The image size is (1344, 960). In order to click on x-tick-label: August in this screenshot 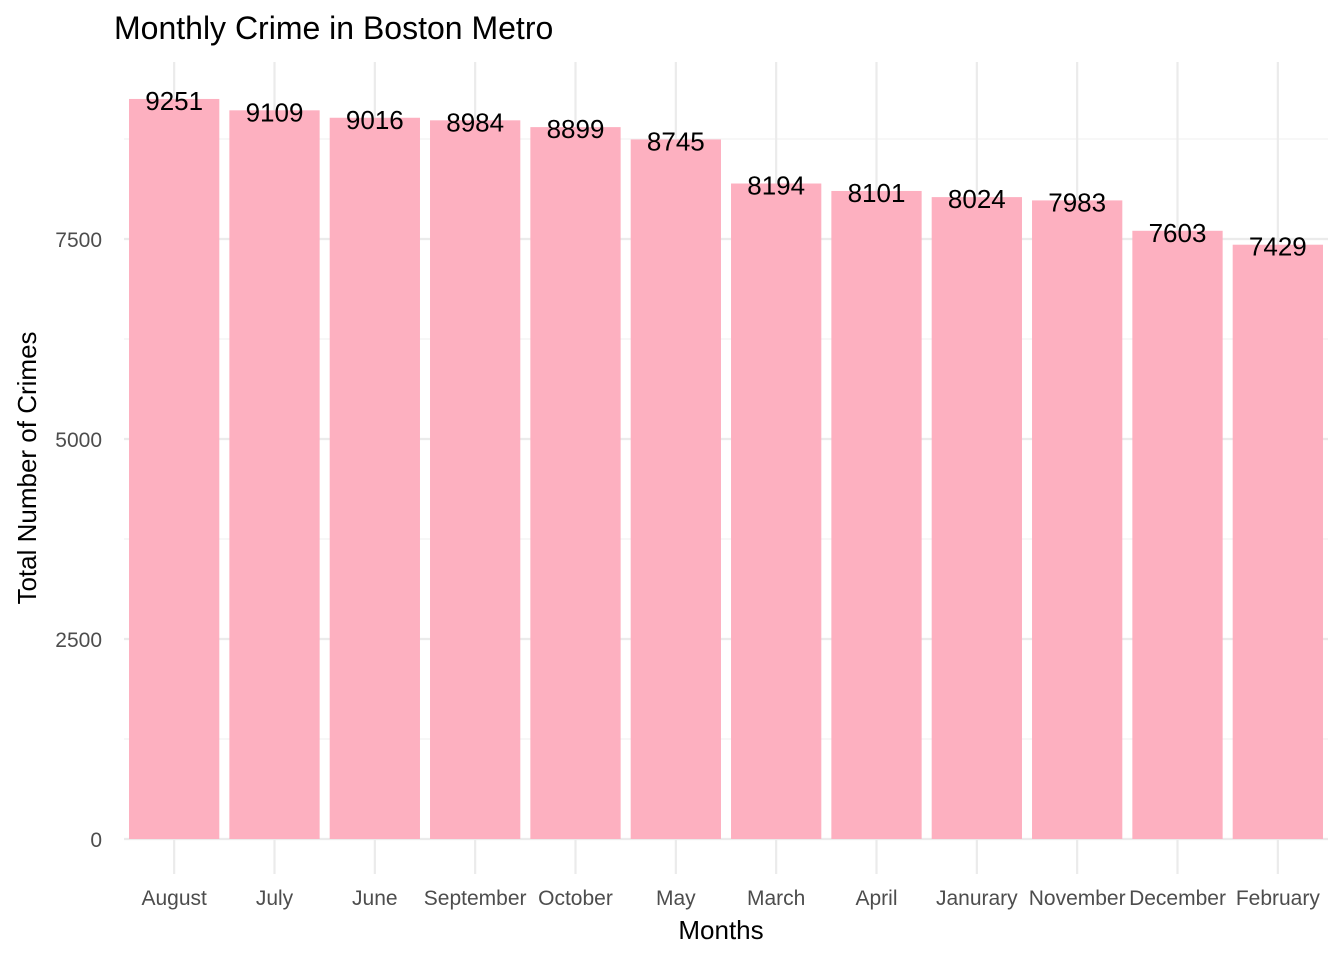, I will do `click(174, 898)`.